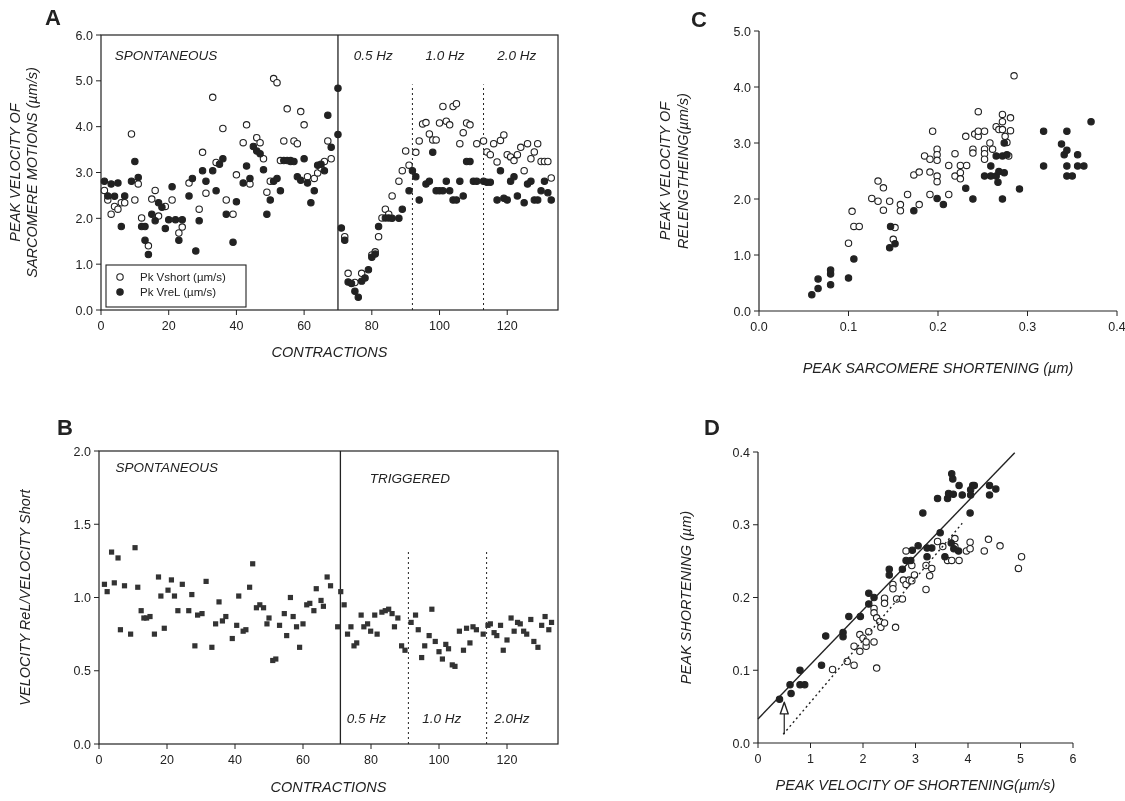 This screenshot has height=801, width=1125. I want to click on y-tick-label: 6.0, so click(84, 35).